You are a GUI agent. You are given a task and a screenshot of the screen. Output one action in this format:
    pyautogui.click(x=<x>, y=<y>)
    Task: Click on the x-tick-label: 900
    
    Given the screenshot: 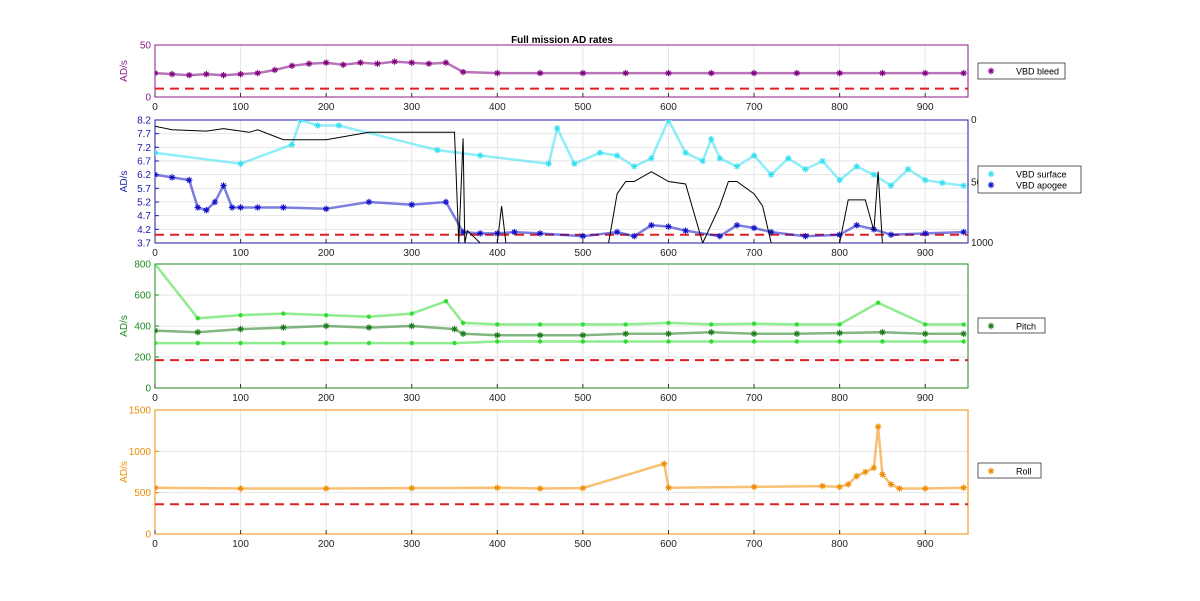 What is the action you would take?
    pyautogui.click(x=925, y=107)
    